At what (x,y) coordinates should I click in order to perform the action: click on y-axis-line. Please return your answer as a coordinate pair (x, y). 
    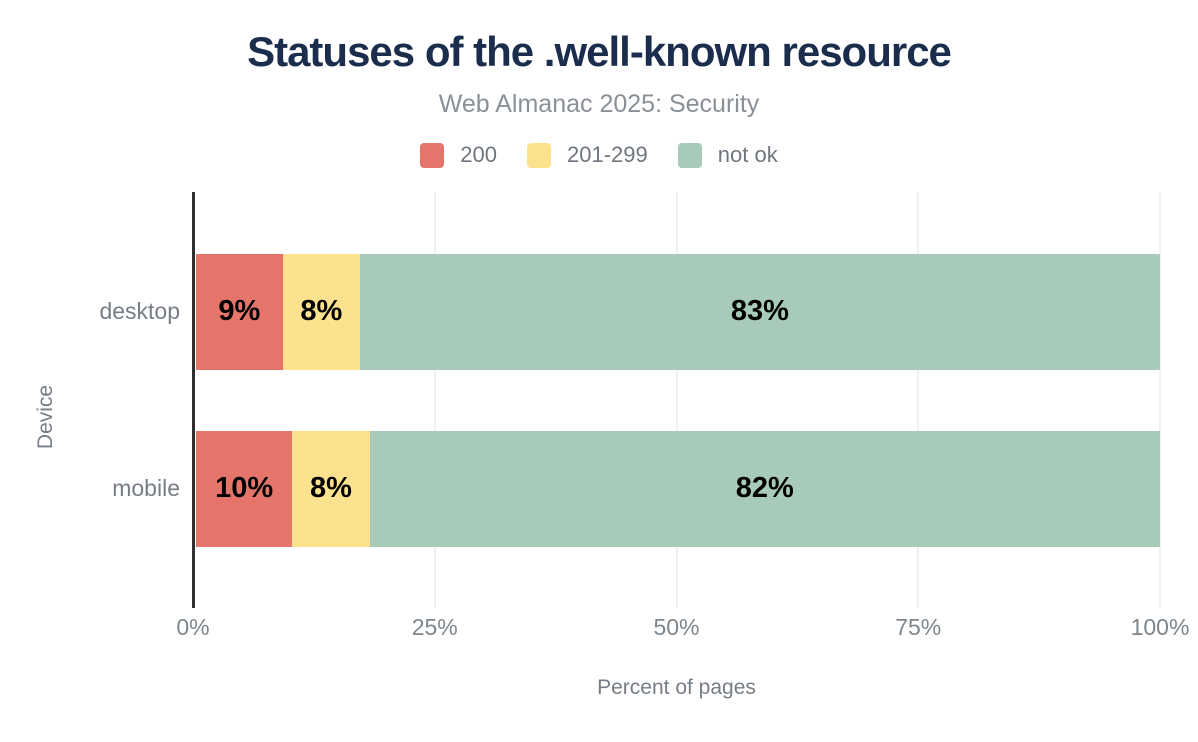
    Looking at the image, I should click on (193, 400).